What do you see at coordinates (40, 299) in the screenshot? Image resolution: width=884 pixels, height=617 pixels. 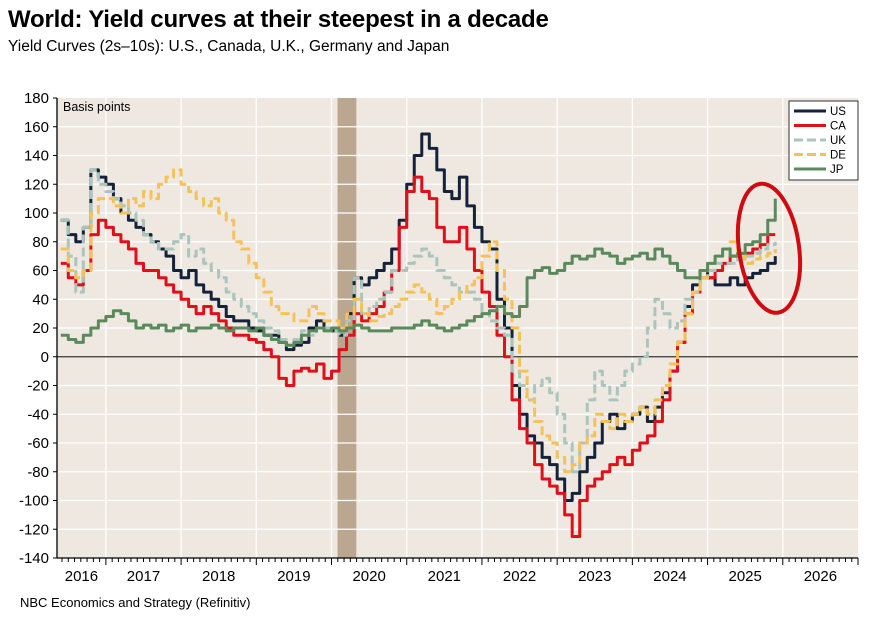 I see `y-tick-label: 40` at bounding box center [40, 299].